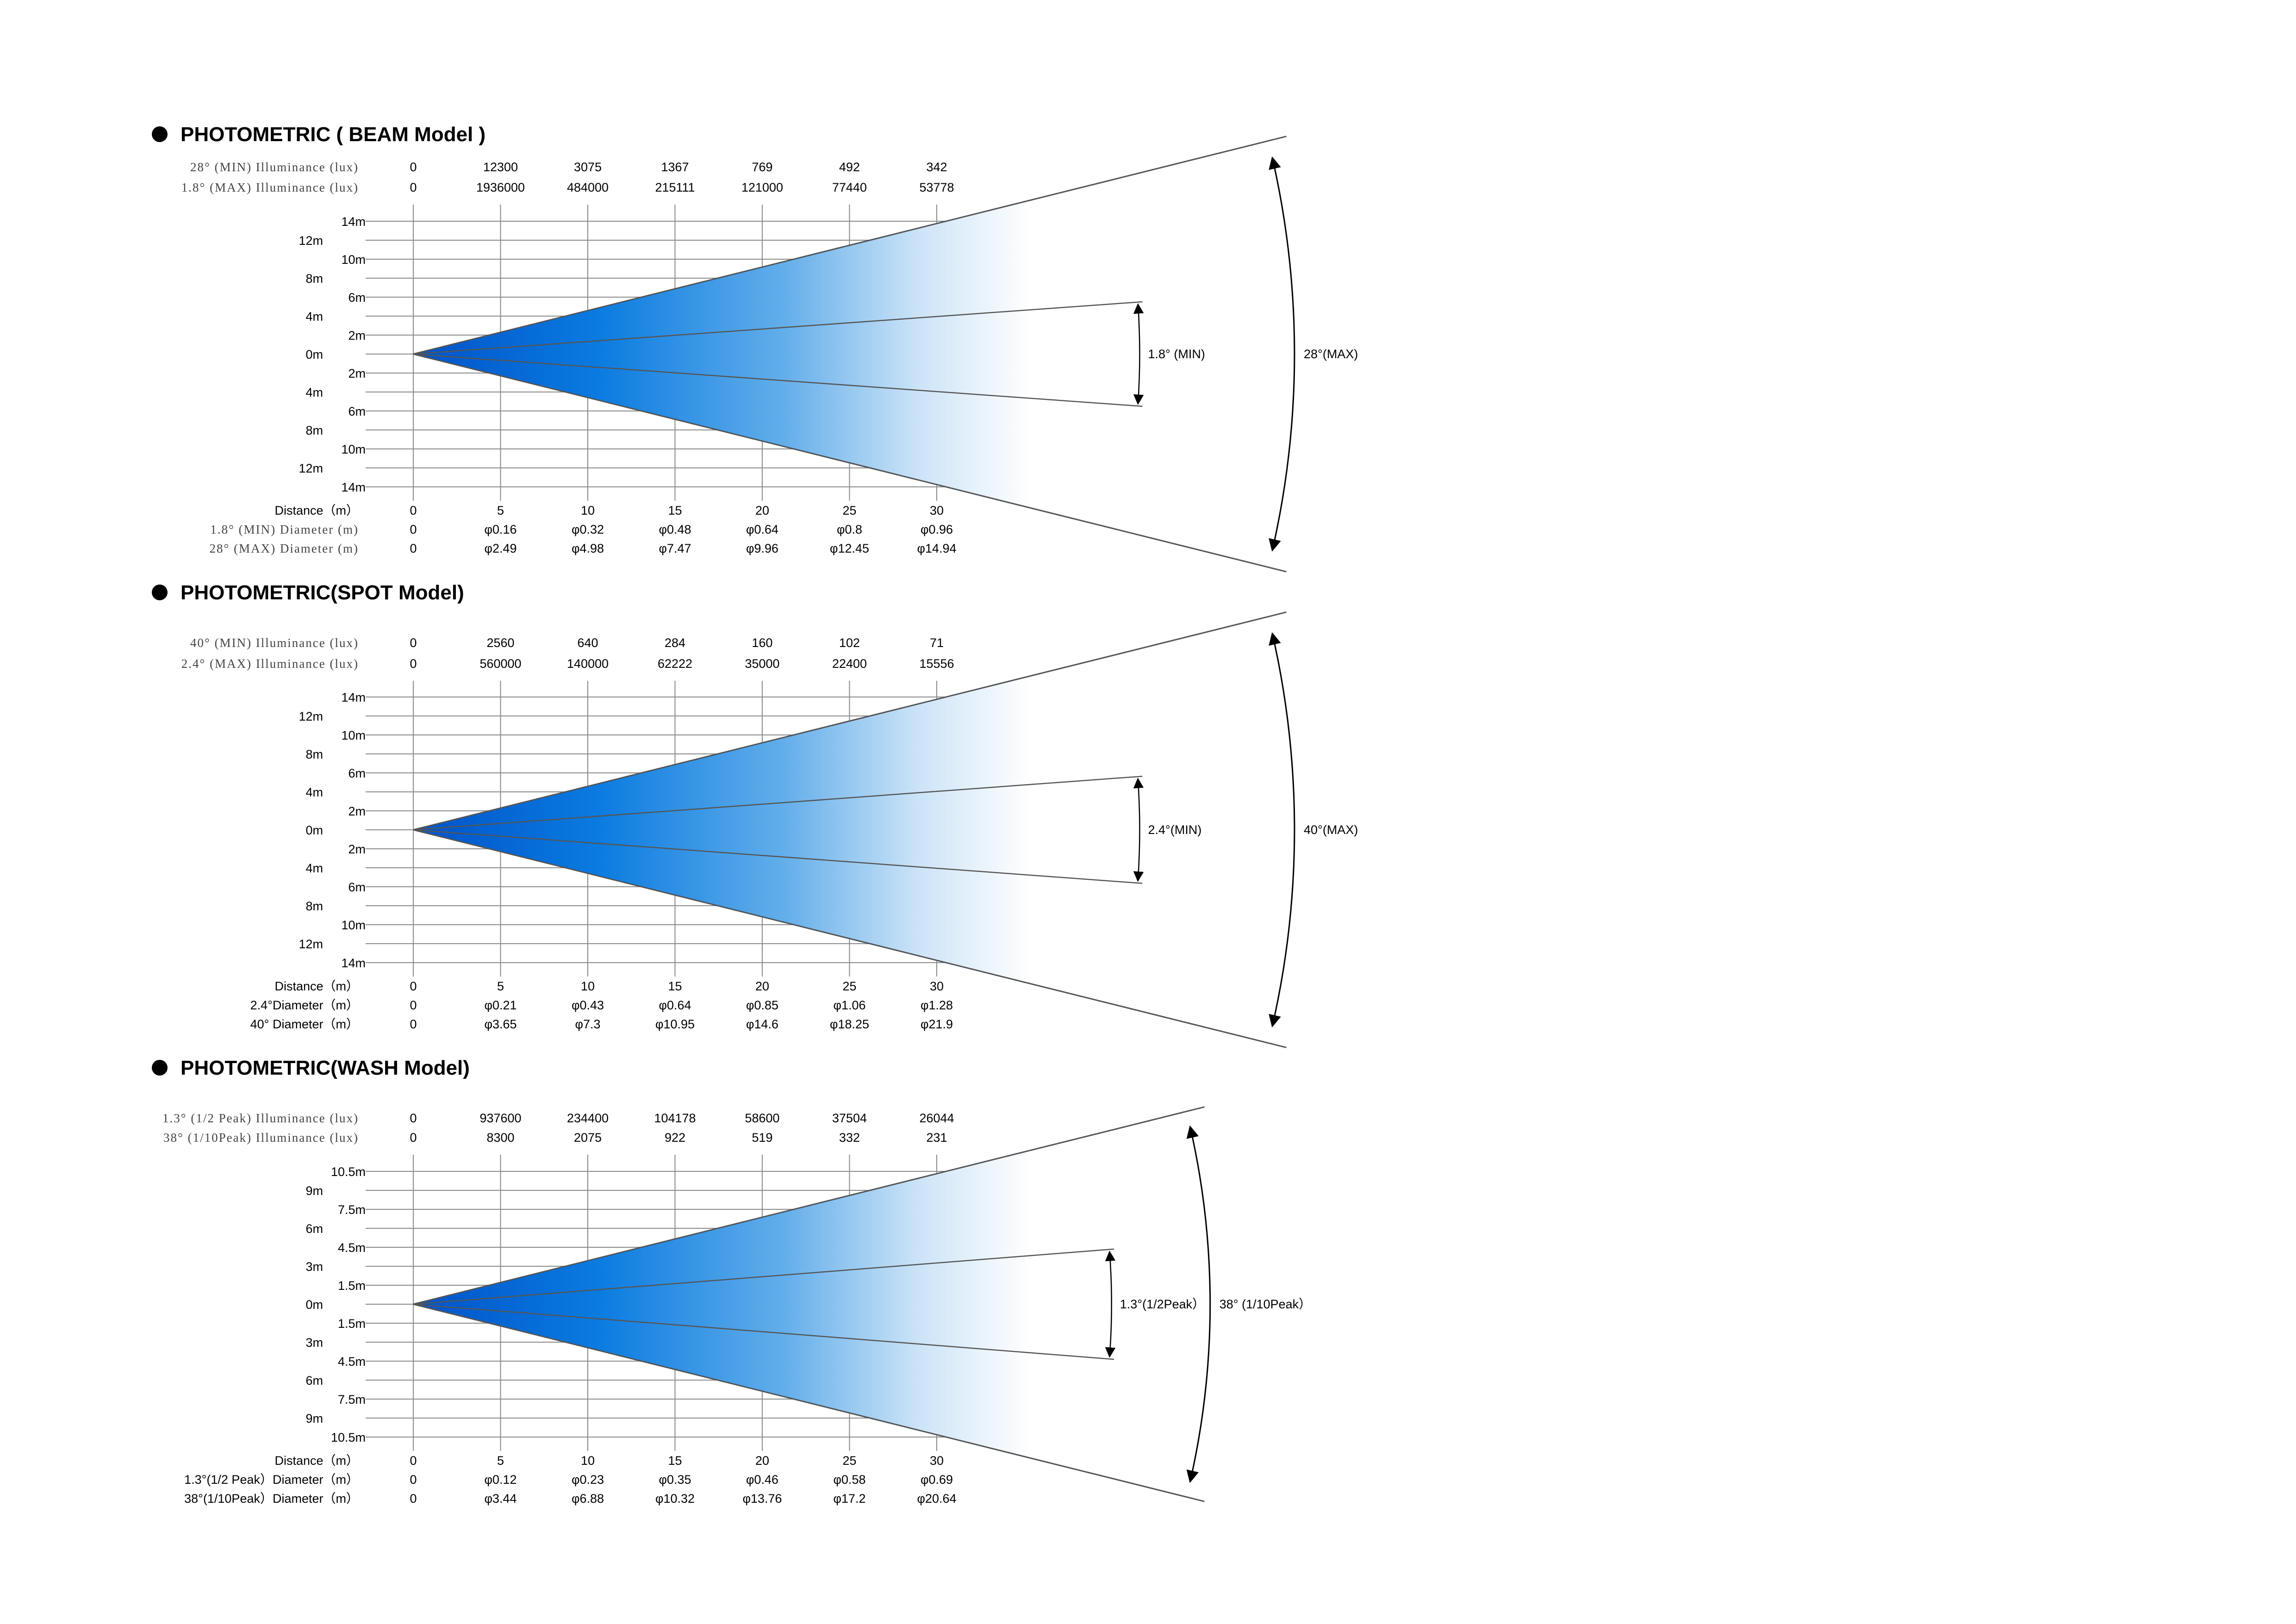 The height and width of the screenshot is (1624, 2296). What do you see at coordinates (936, 187) in the screenshot?
I see `illuminance-value: 53778` at bounding box center [936, 187].